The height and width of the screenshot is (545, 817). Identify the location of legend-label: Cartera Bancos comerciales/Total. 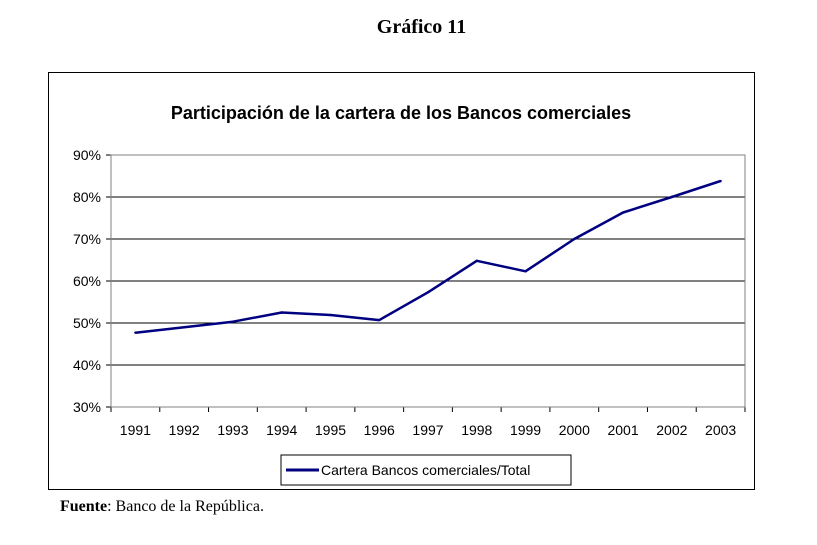
(425, 470).